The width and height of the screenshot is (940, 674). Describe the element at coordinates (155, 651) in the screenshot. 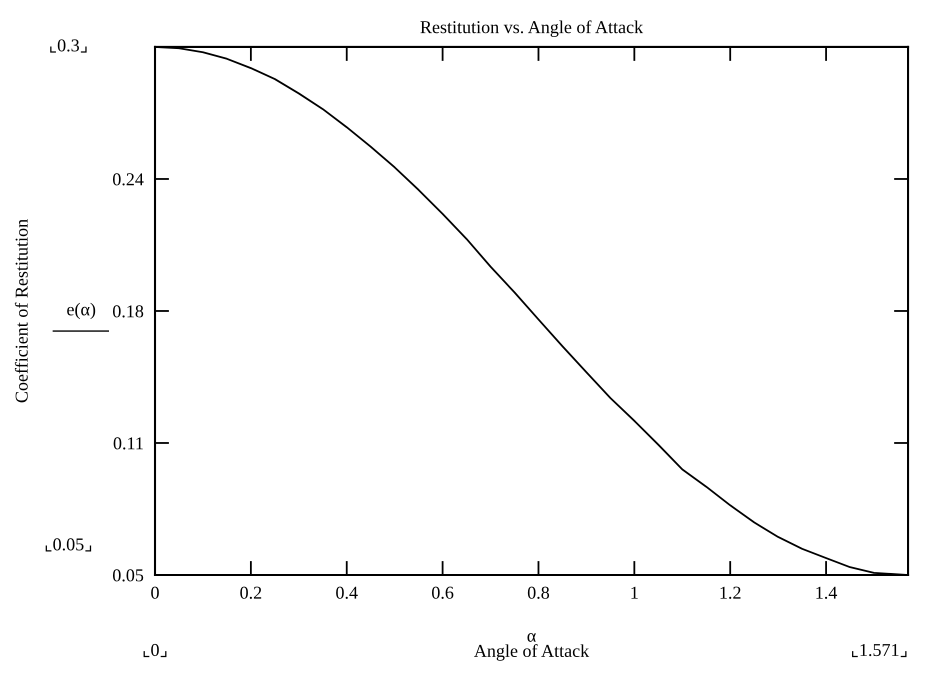

I see `text: ⌞0⌟` at that location.